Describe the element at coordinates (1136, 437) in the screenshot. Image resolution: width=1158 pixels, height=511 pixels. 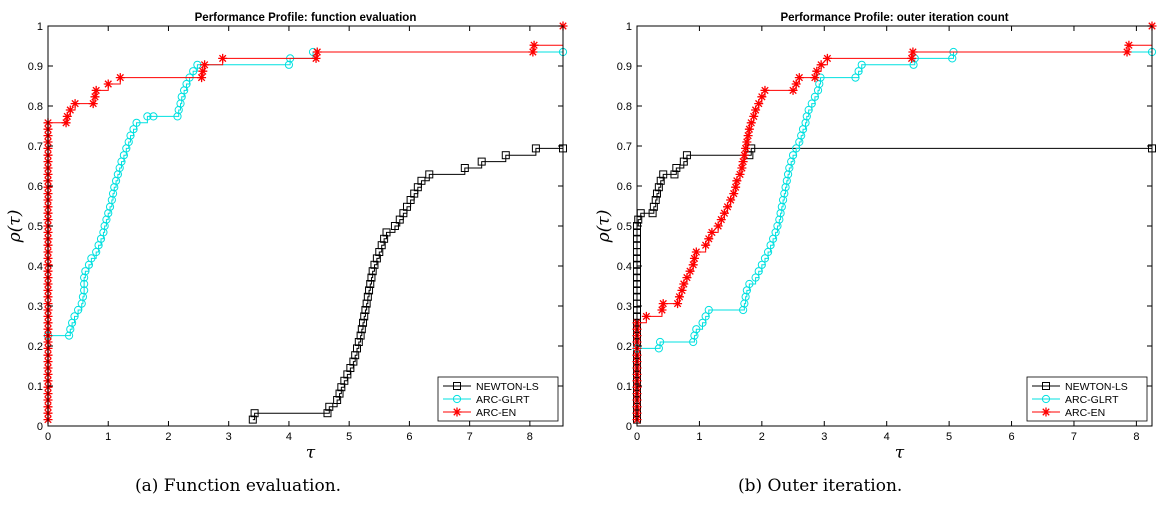
I see `x-tick-label: 8` at that location.